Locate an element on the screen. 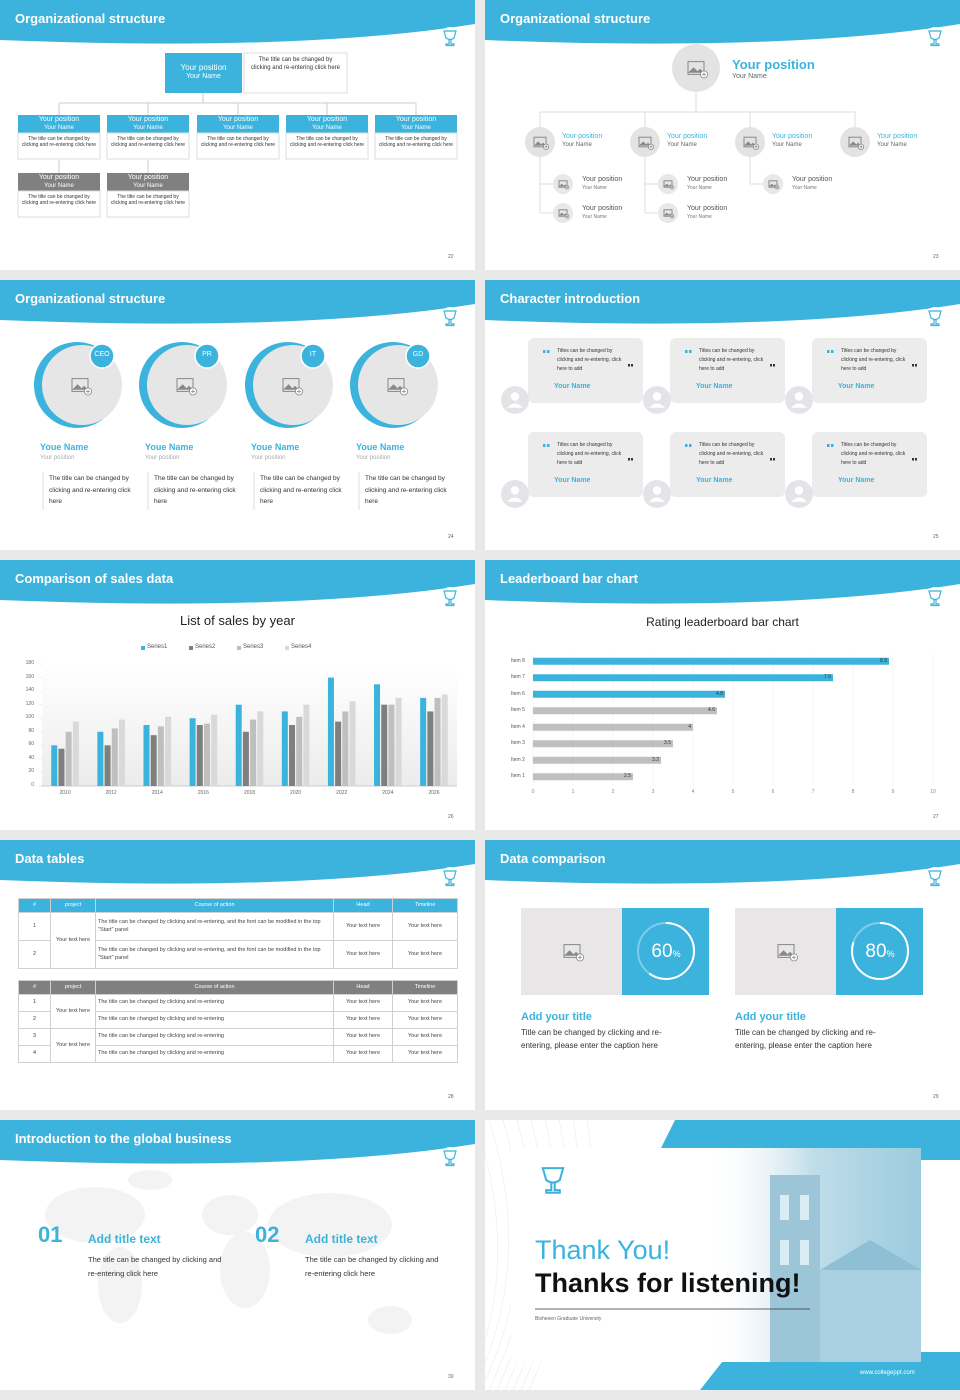 This screenshot has width=960, height=1400. header-cell: Timeline is located at coordinates (425, 905).